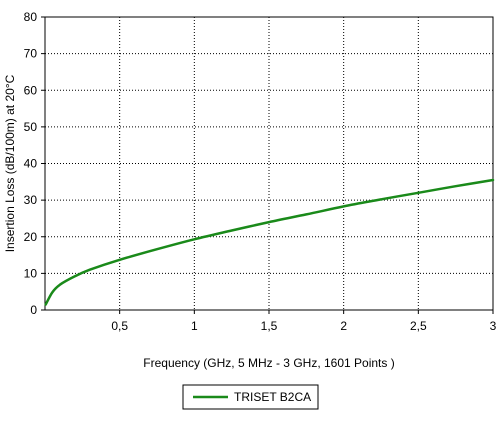  I want to click on y-tick-label-70: 70, so click(31, 54).